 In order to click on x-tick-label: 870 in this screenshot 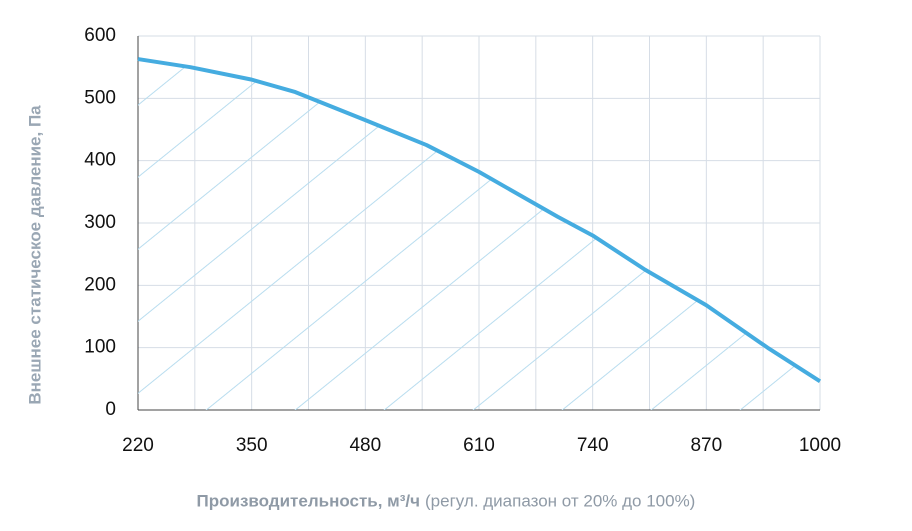, I will do `click(706, 445)`.